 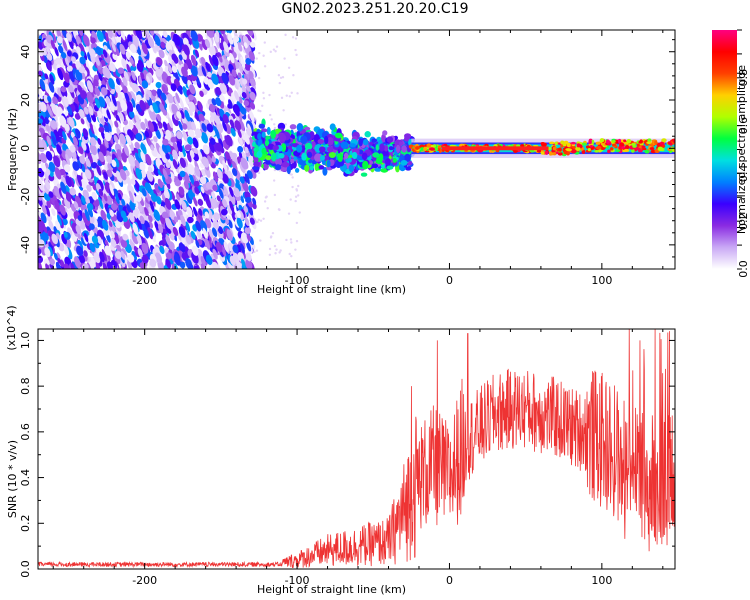 I want to click on colorbar-tick-label: 0.2, so click(x=743, y=221).